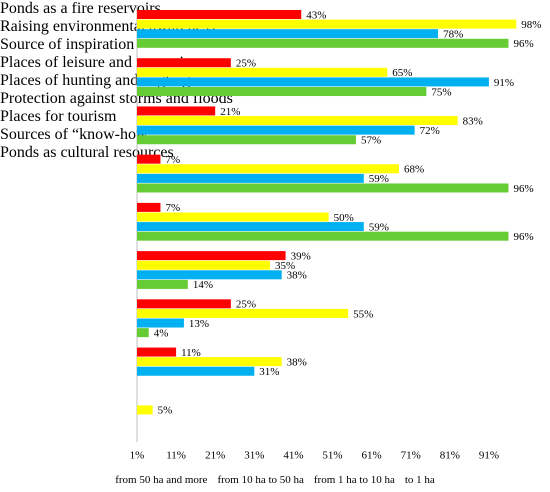  Describe the element at coordinates (137, 456) in the screenshot. I see `x-tick-label: 1%` at that location.